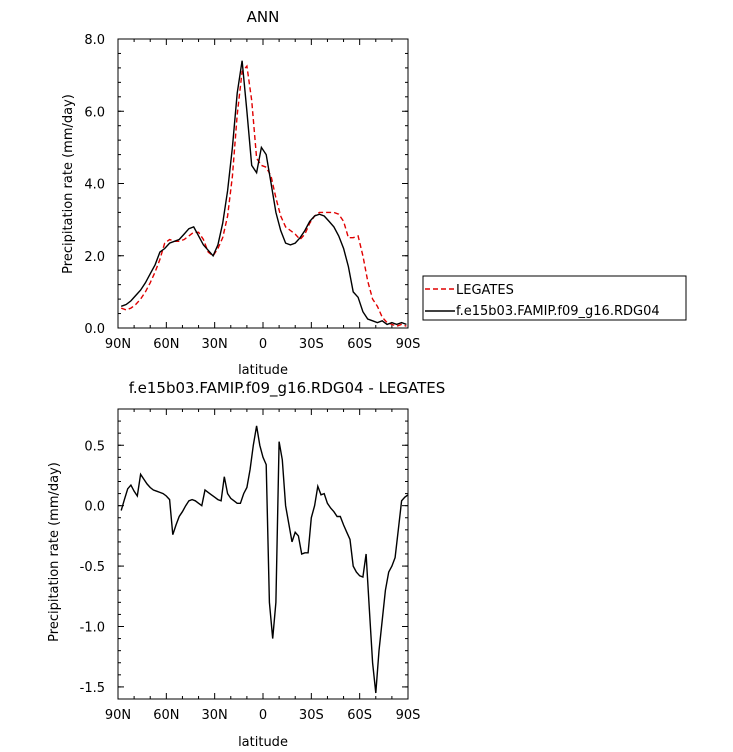 Image resolution: width=733 pixels, height=752 pixels. I want to click on top-chart-xlabel: latitude, so click(263, 370).